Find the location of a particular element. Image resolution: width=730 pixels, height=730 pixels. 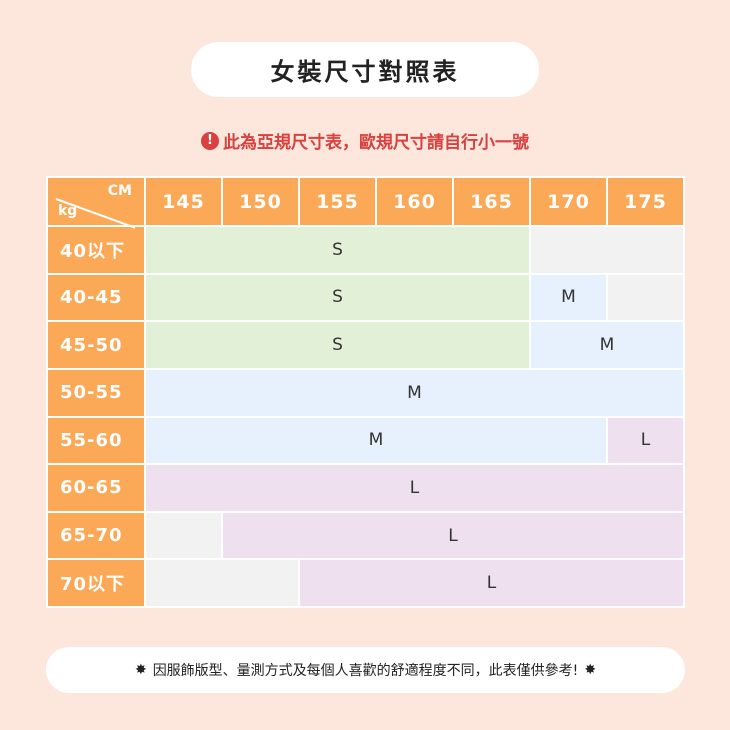

weight-header: 60-65 is located at coordinates (96, 488).